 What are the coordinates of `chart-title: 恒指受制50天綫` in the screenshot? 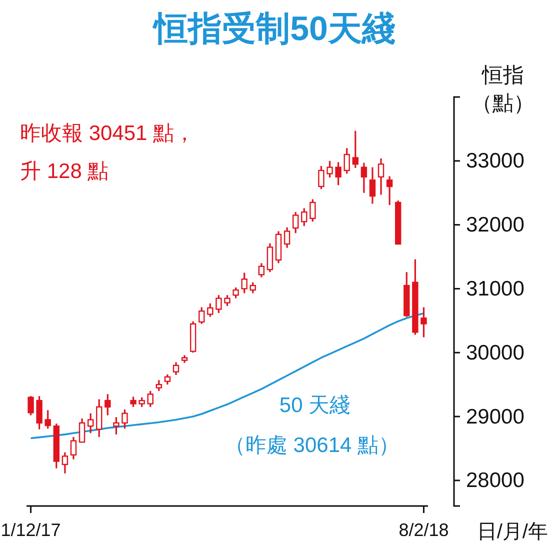 It's located at (274, 29).